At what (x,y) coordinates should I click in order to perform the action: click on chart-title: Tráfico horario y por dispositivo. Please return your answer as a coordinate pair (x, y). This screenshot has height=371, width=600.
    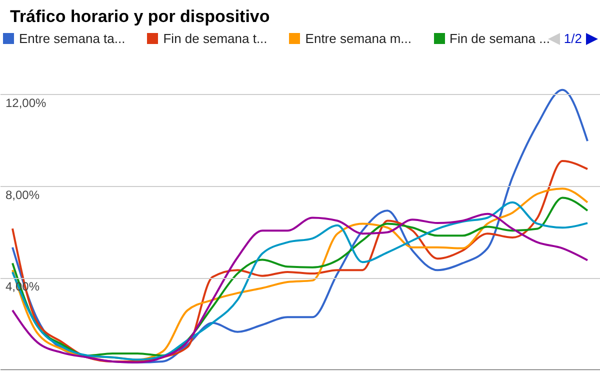
    Looking at the image, I should click on (140, 17).